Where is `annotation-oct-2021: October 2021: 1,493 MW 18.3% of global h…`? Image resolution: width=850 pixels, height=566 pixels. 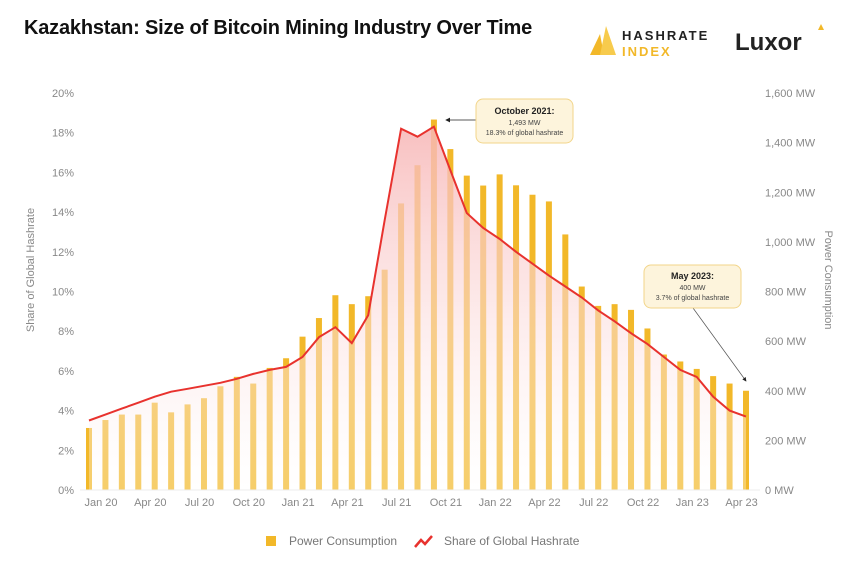 annotation-oct-2021: October 2021: 1,493 MW 18.3% of global h… is located at coordinates (509, 121).